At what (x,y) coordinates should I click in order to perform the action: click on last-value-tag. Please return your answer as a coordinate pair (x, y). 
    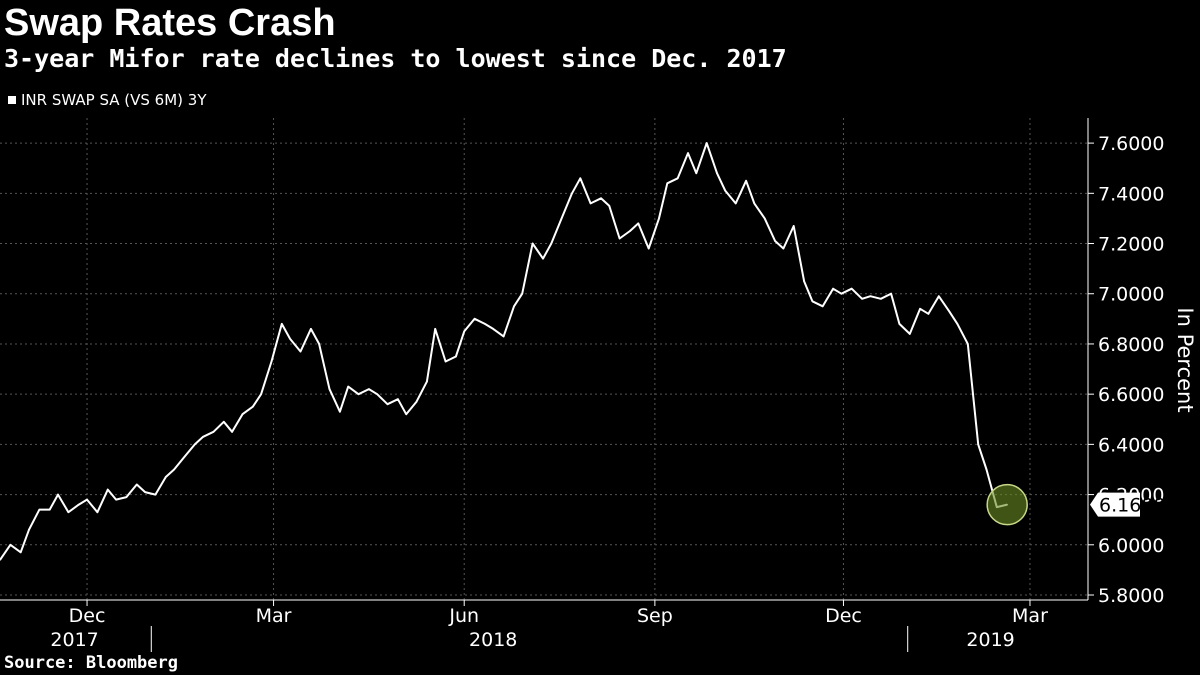
    Looking at the image, I should click on (1115, 504).